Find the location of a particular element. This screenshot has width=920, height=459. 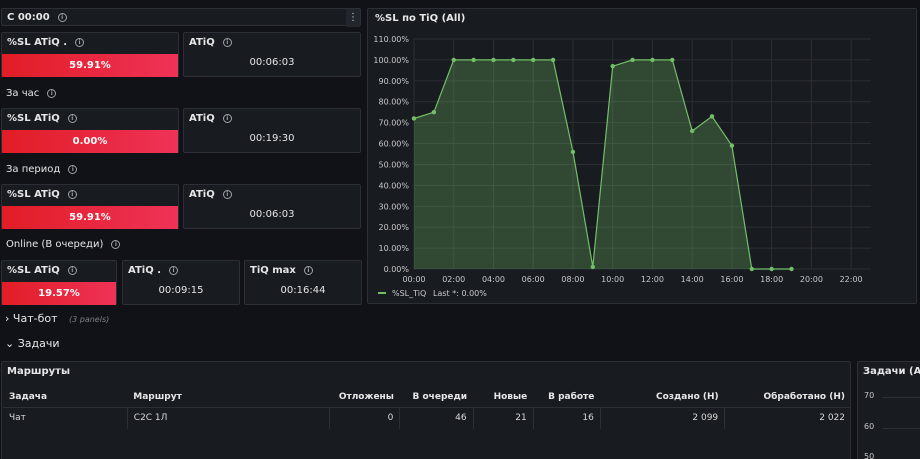

atiq-stat-panel-3: ATiQ i 00:06:03 is located at coordinates (272, 206).